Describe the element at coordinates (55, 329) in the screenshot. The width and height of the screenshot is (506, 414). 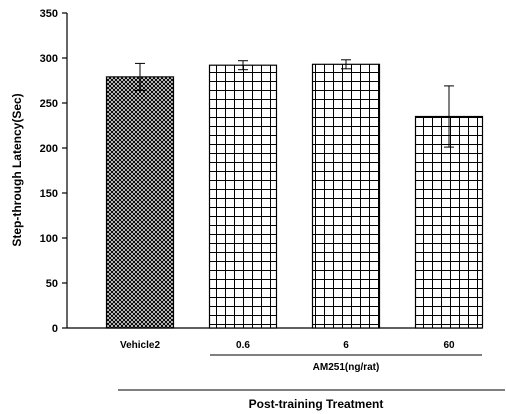
I see `y-tick-label: 0` at that location.